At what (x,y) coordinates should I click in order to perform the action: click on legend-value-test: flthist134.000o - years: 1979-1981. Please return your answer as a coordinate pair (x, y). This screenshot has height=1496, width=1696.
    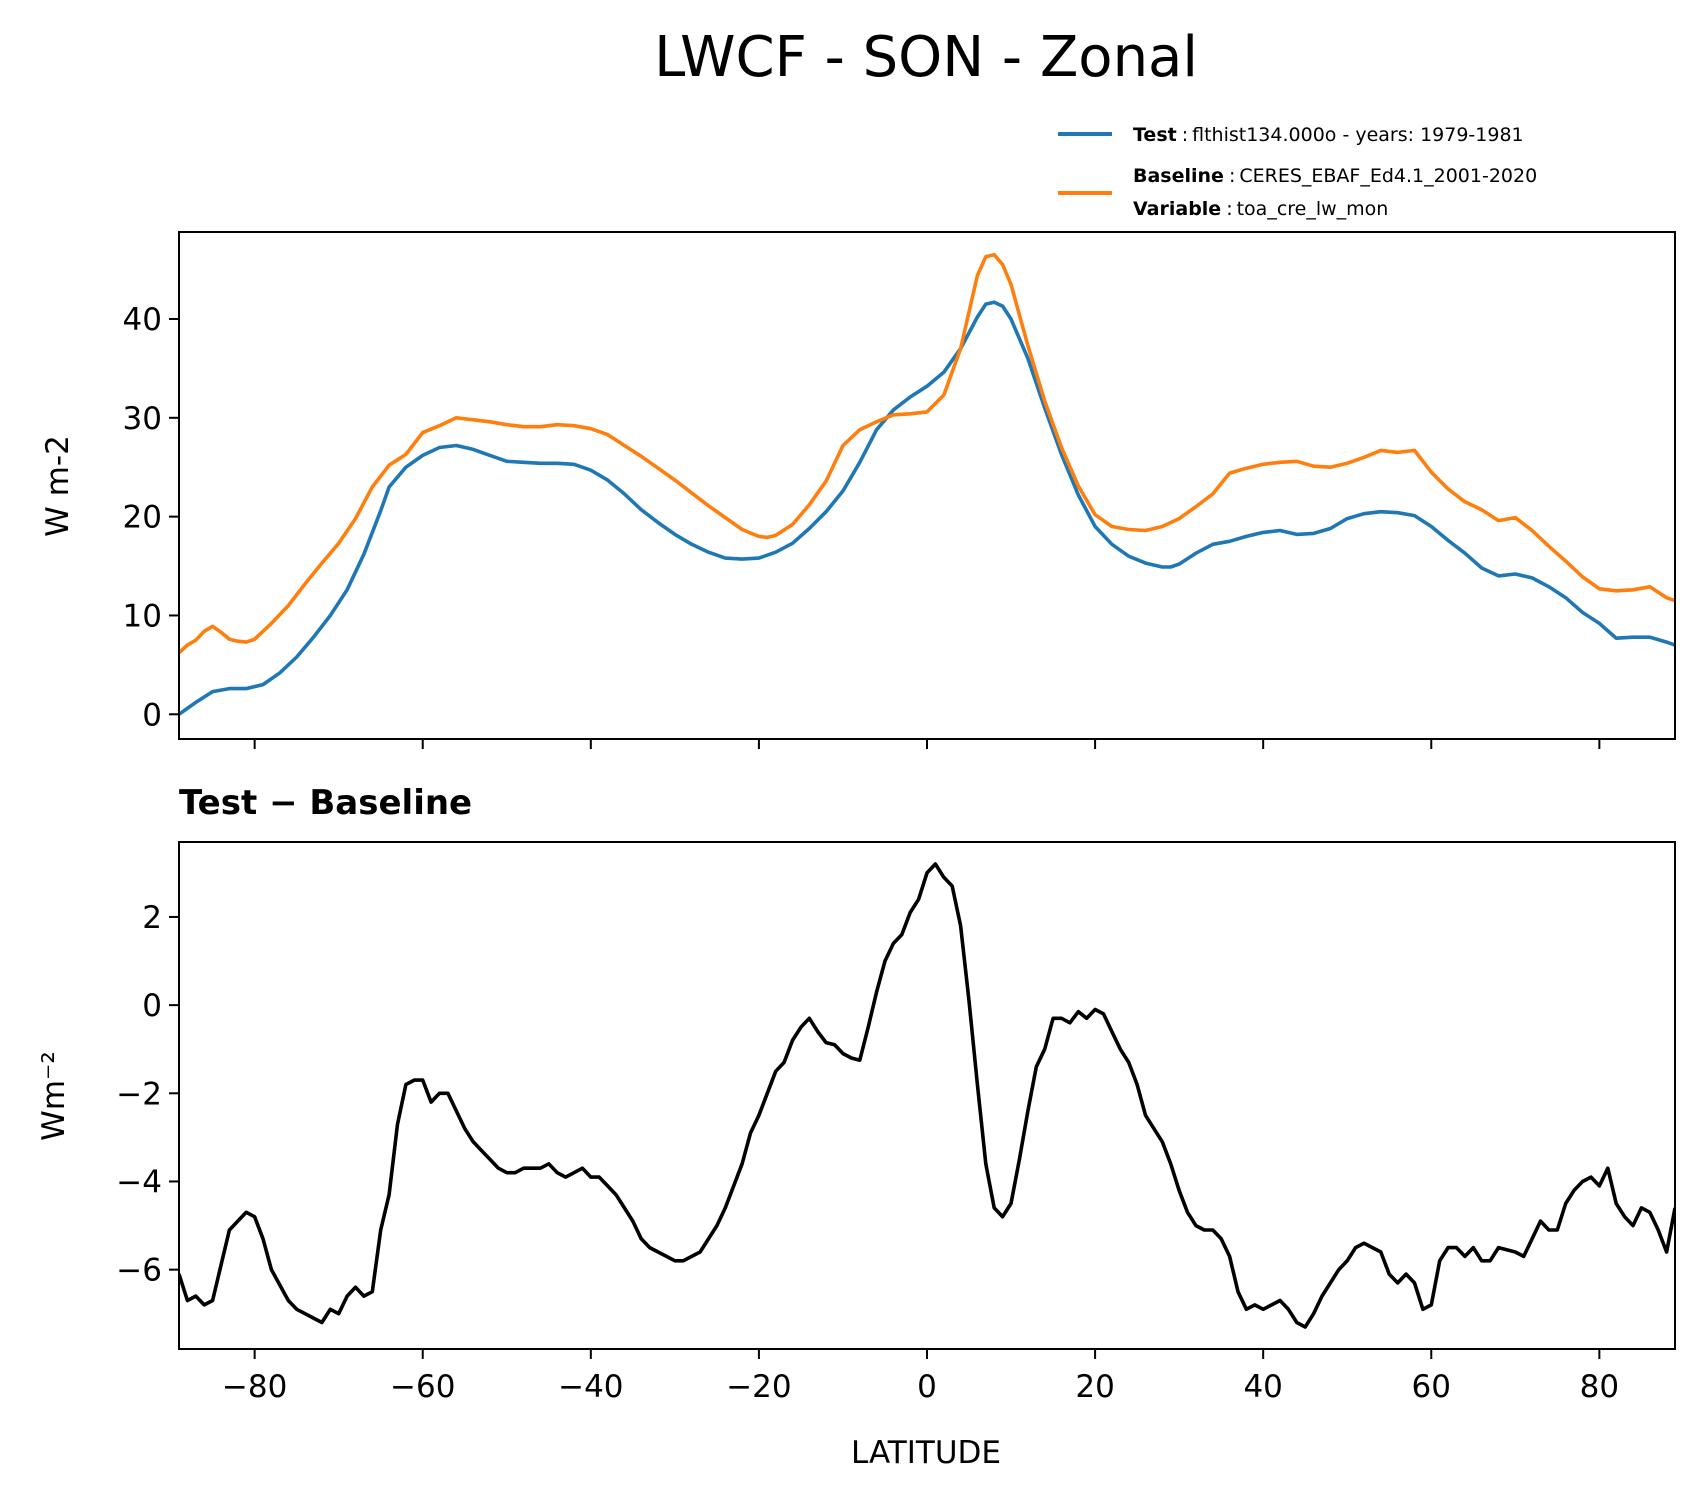
    Looking at the image, I should click on (1358, 135).